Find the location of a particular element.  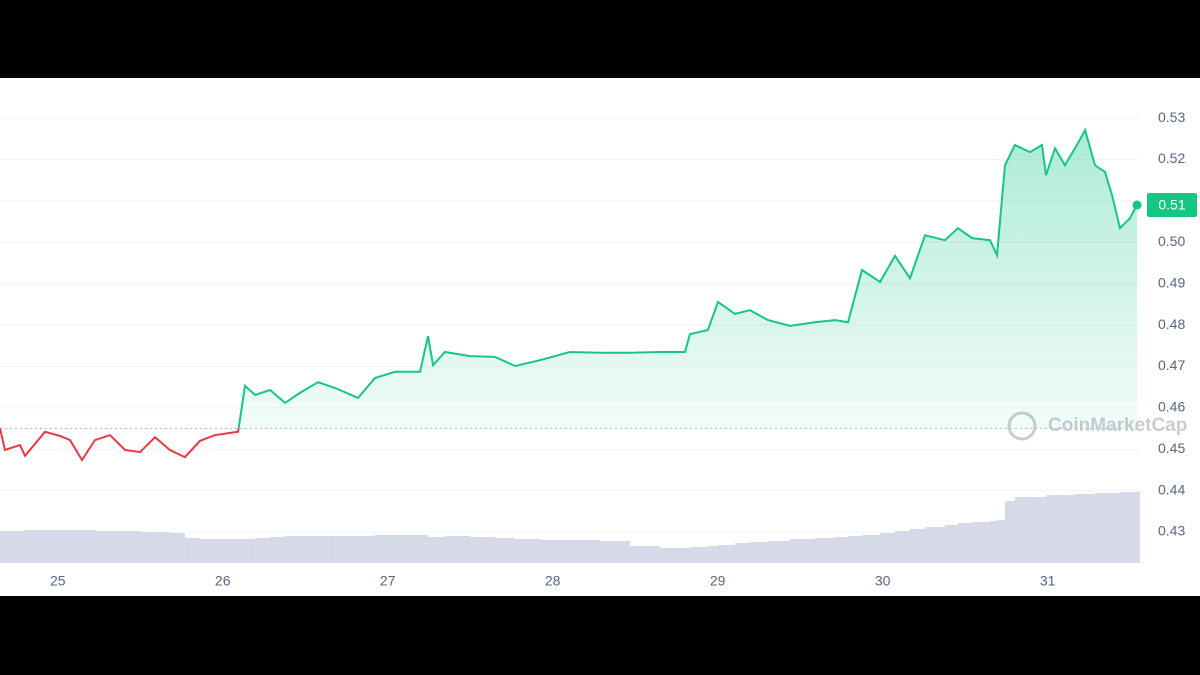

y-tick-label: 0.49 is located at coordinates (1171, 282).